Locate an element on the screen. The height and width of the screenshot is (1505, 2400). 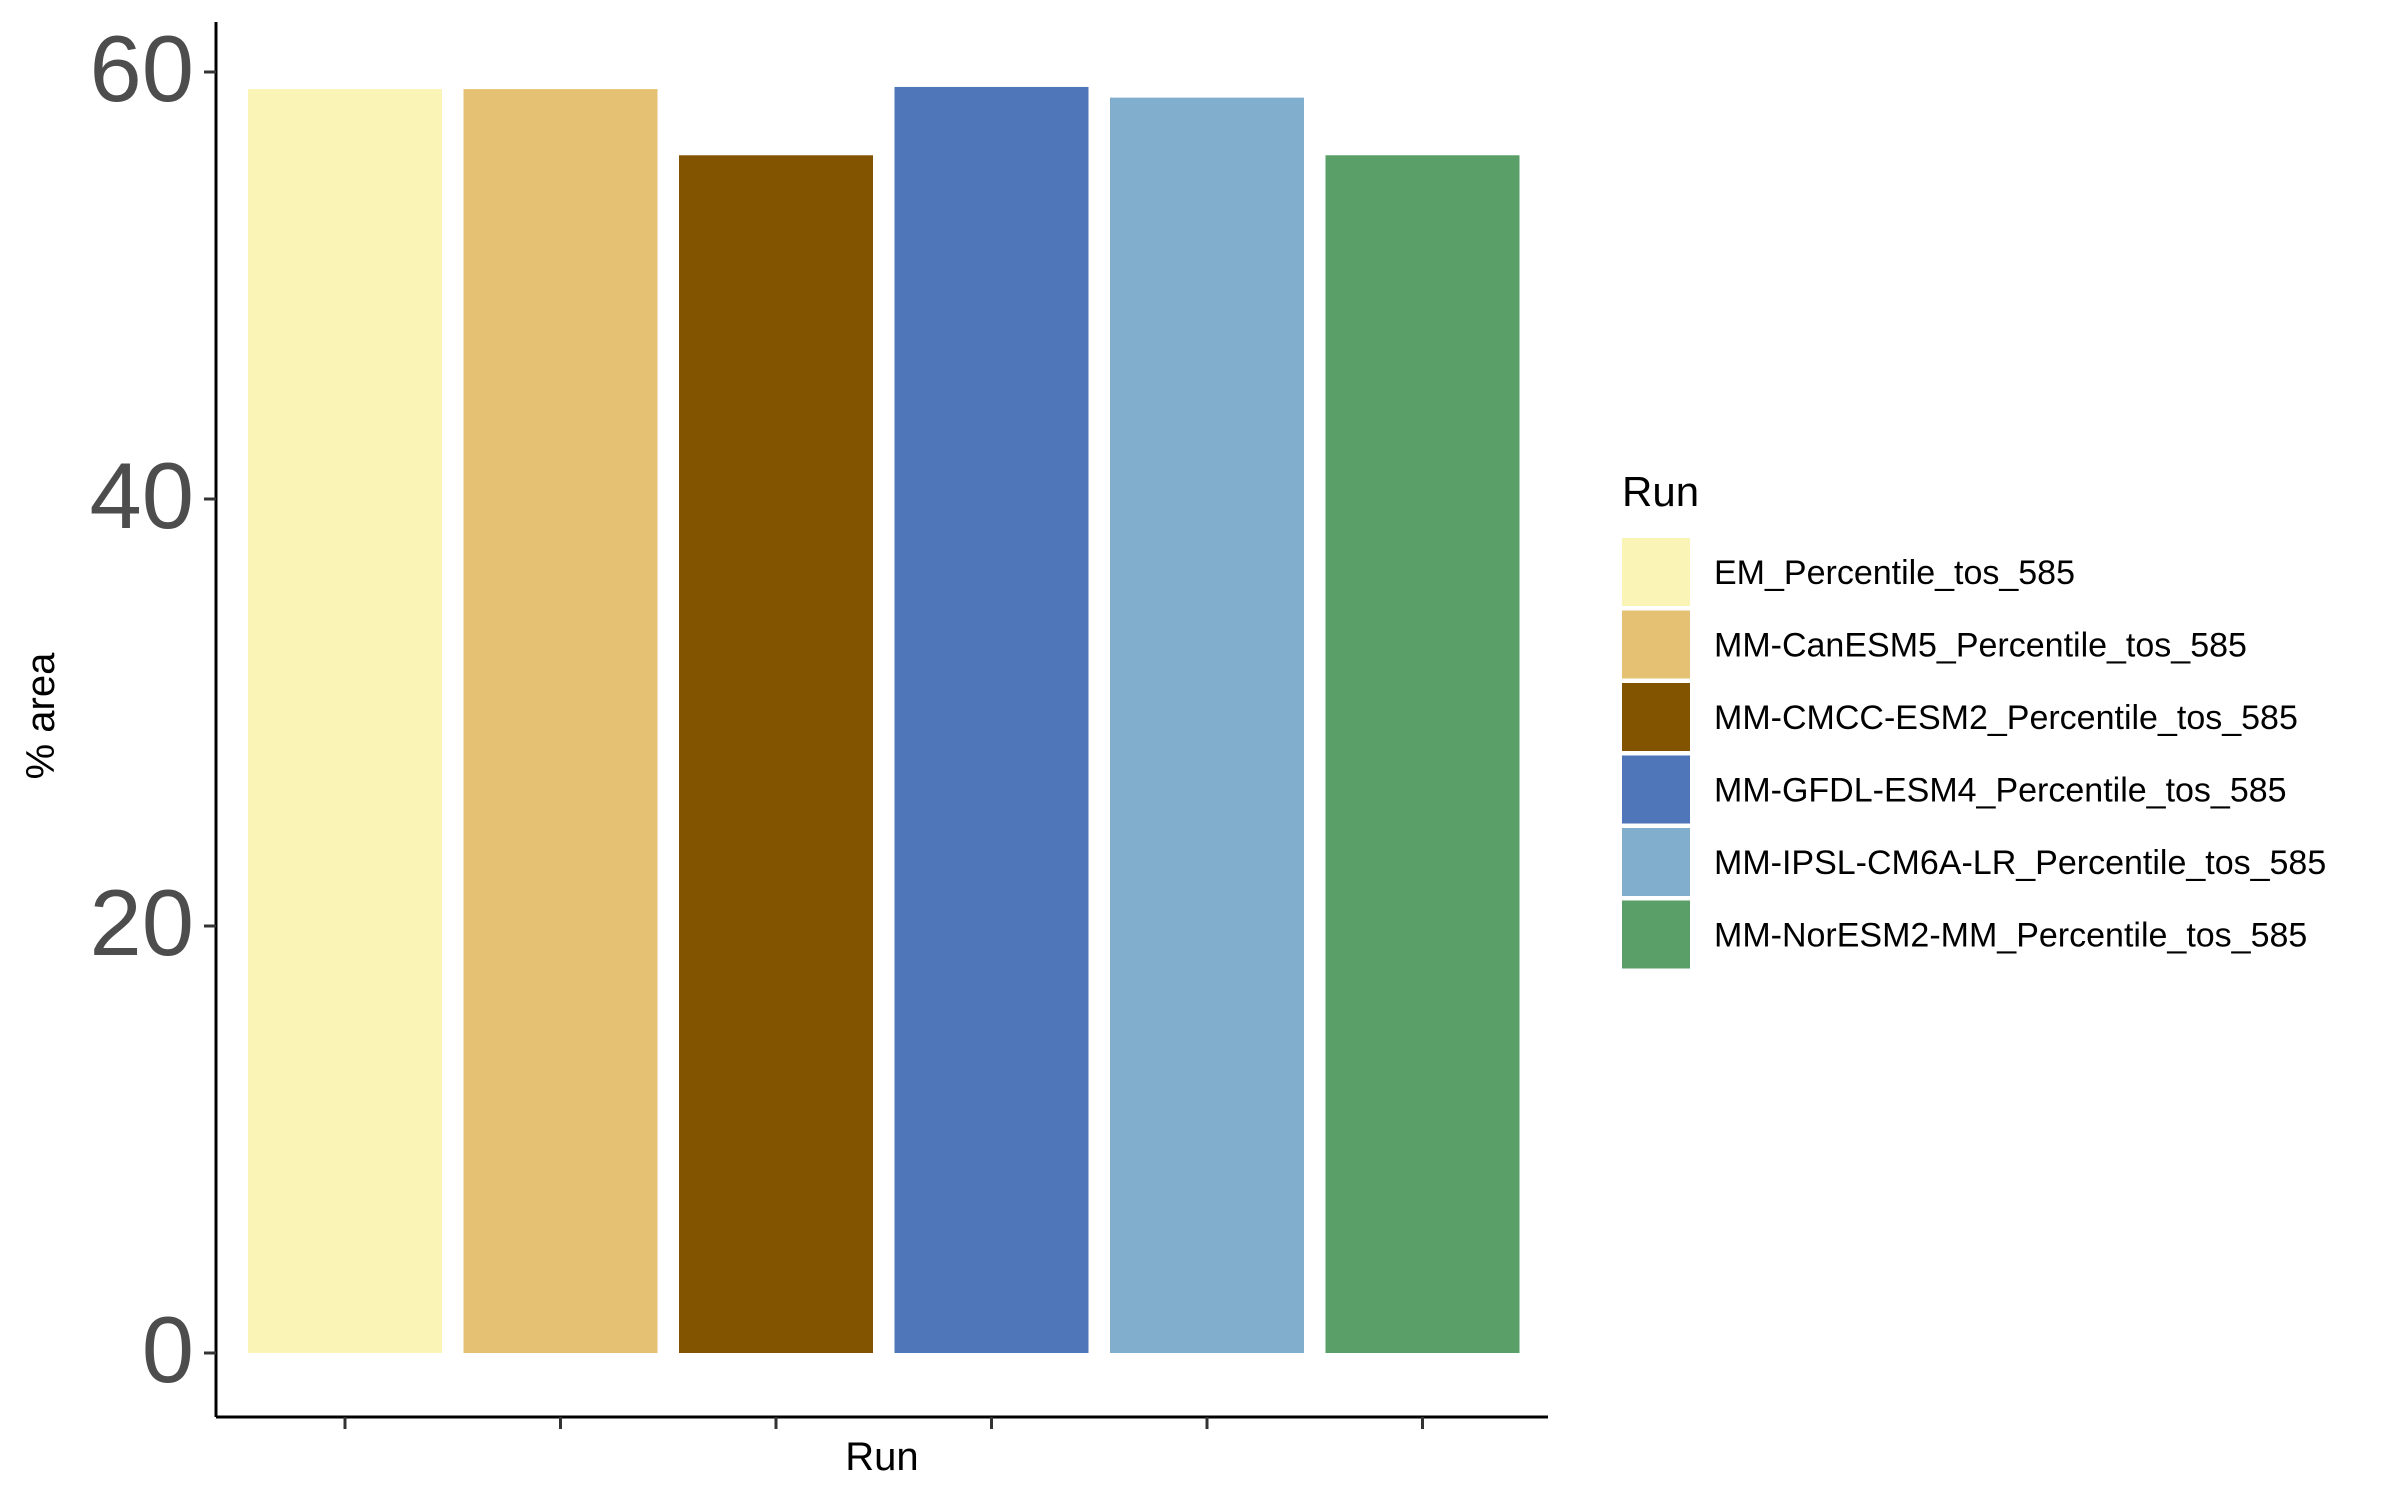
y-tick-label: 0 is located at coordinates (168, 1349).